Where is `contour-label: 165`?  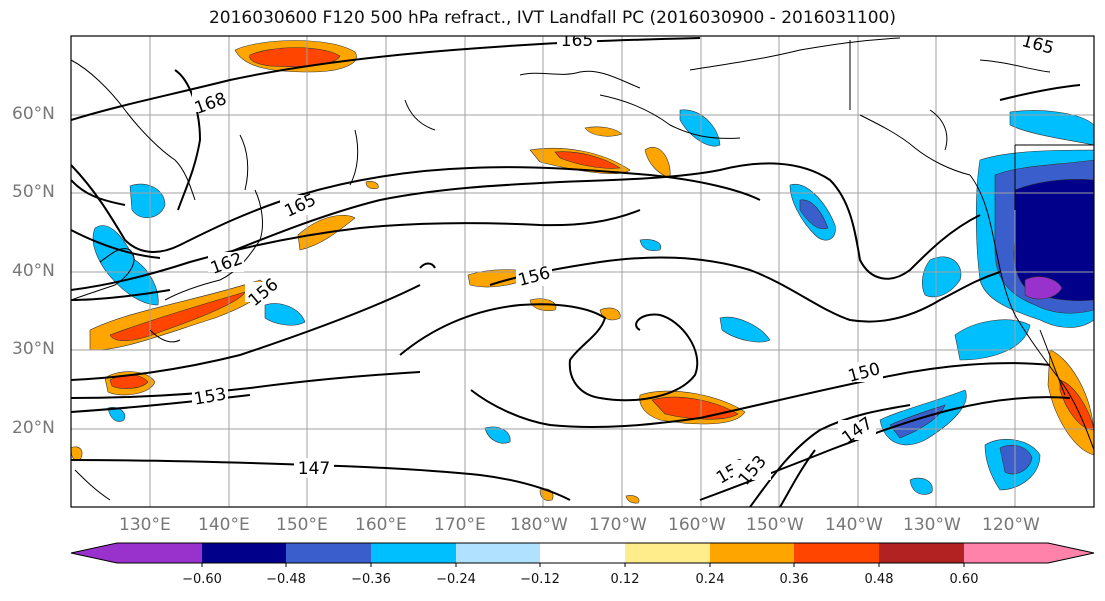 contour-label: 165 is located at coordinates (577, 41).